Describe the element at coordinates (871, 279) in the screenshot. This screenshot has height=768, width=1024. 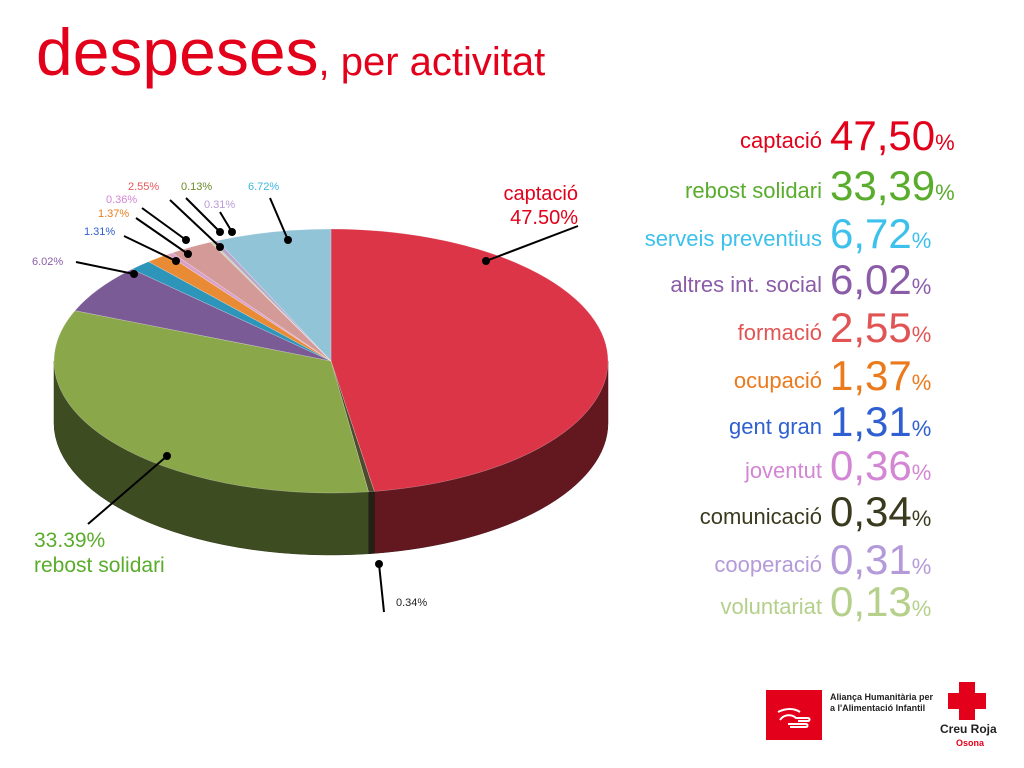
I see `legend-value-number: 6,02` at that location.